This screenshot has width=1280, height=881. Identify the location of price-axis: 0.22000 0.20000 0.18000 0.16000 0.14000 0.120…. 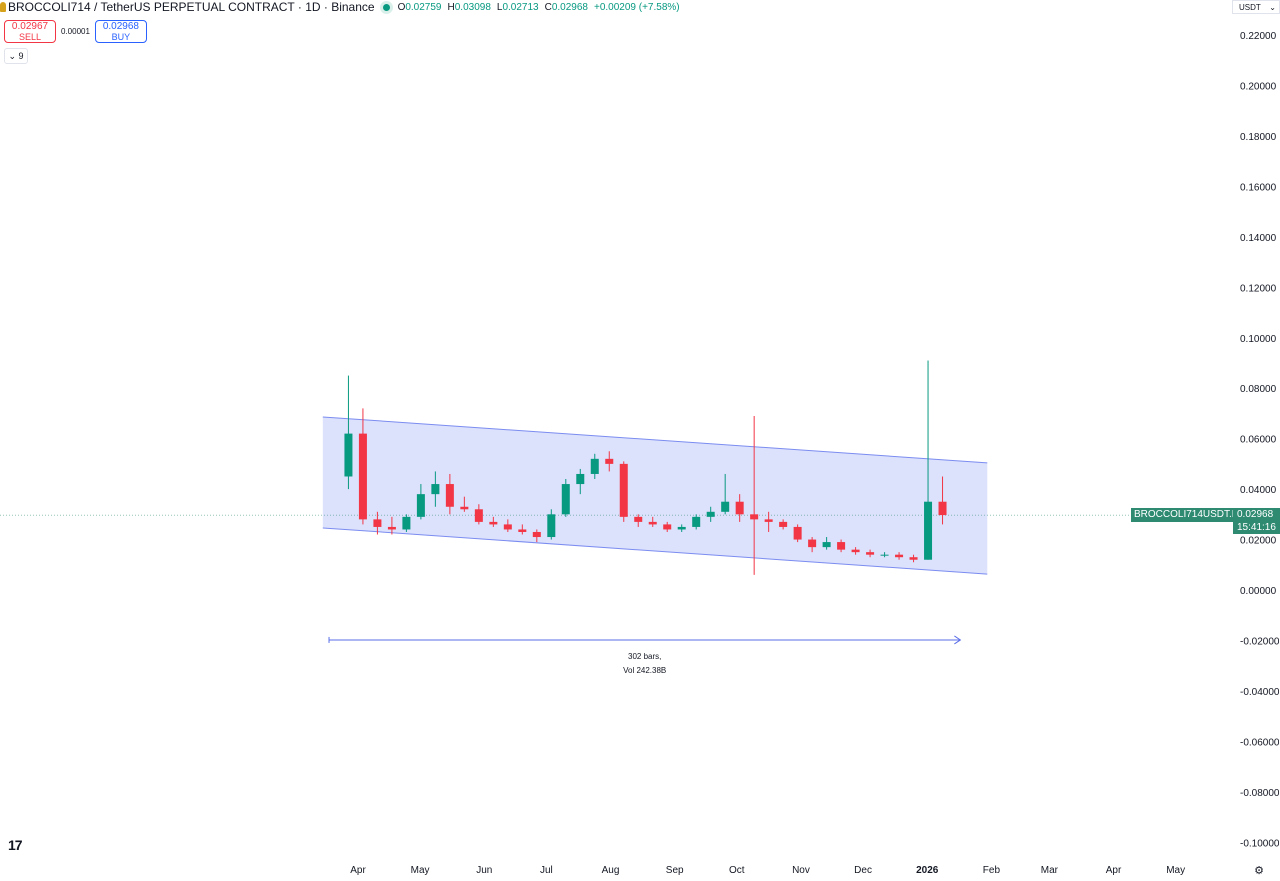
(1260, 440).